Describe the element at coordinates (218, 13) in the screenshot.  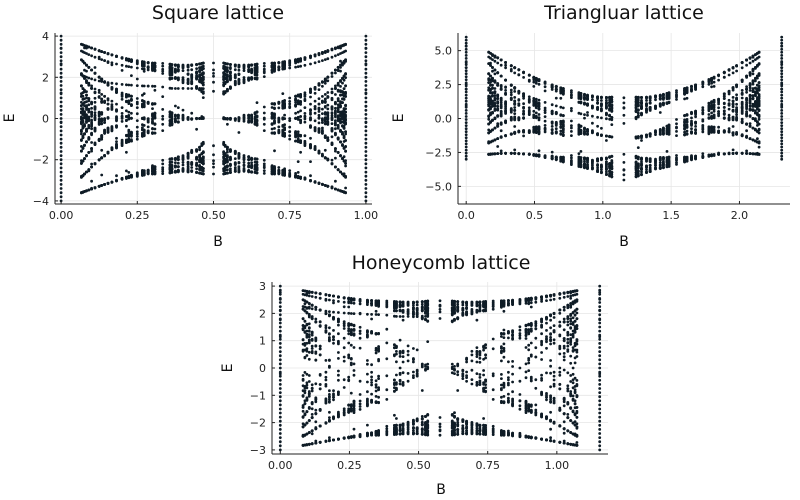
I see `chart-title: Square lattice` at that location.